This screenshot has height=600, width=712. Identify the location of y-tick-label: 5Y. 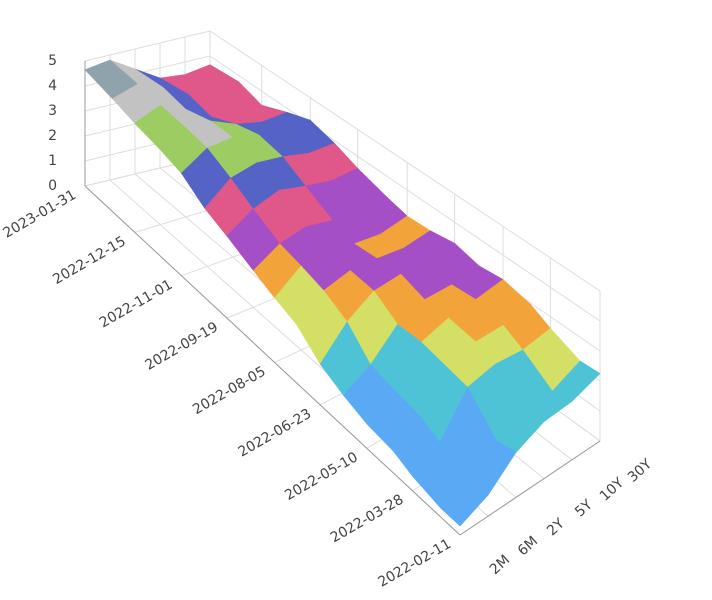
(584, 509).